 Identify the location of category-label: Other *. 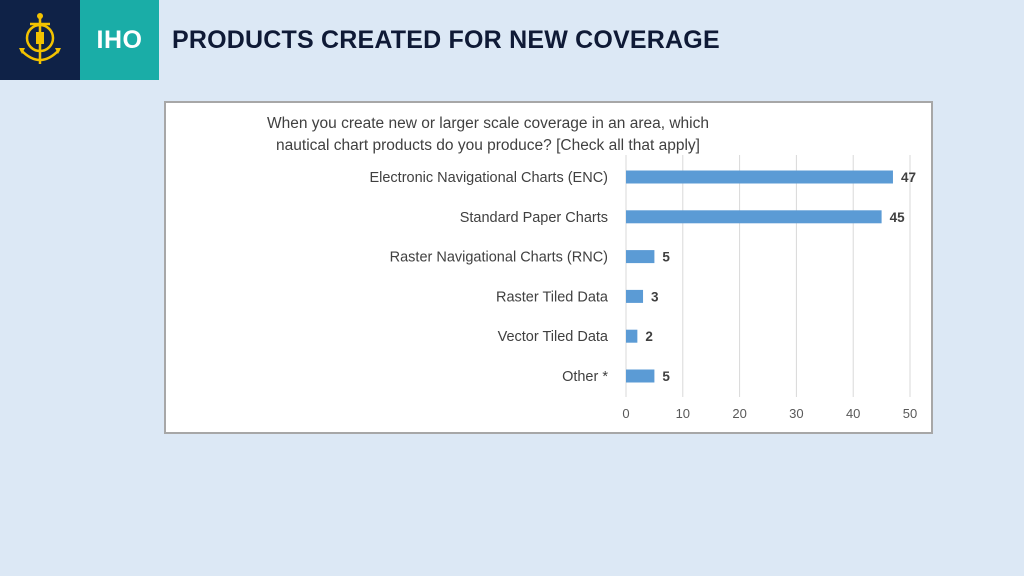
(585, 377).